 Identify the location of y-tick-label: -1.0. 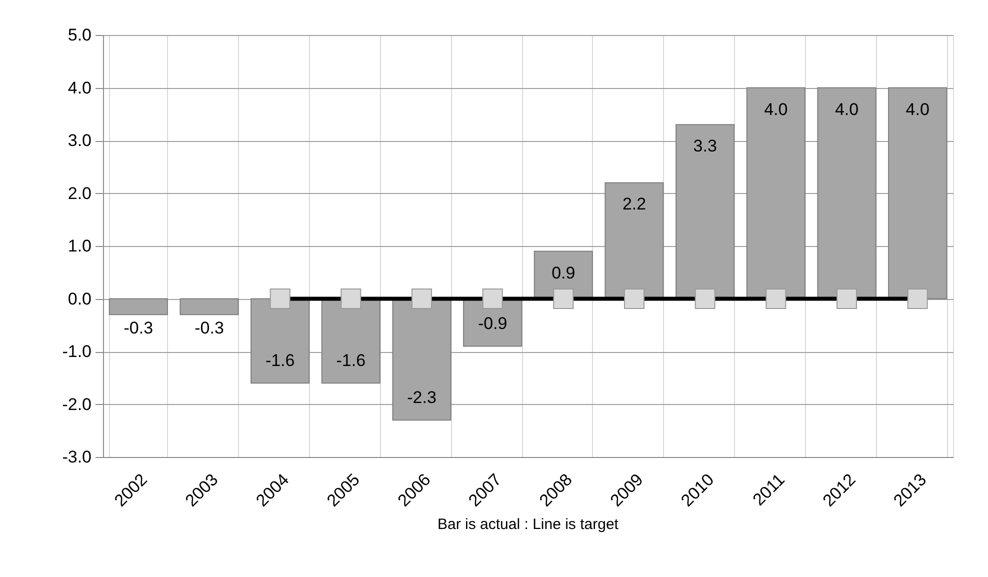
(77, 351).